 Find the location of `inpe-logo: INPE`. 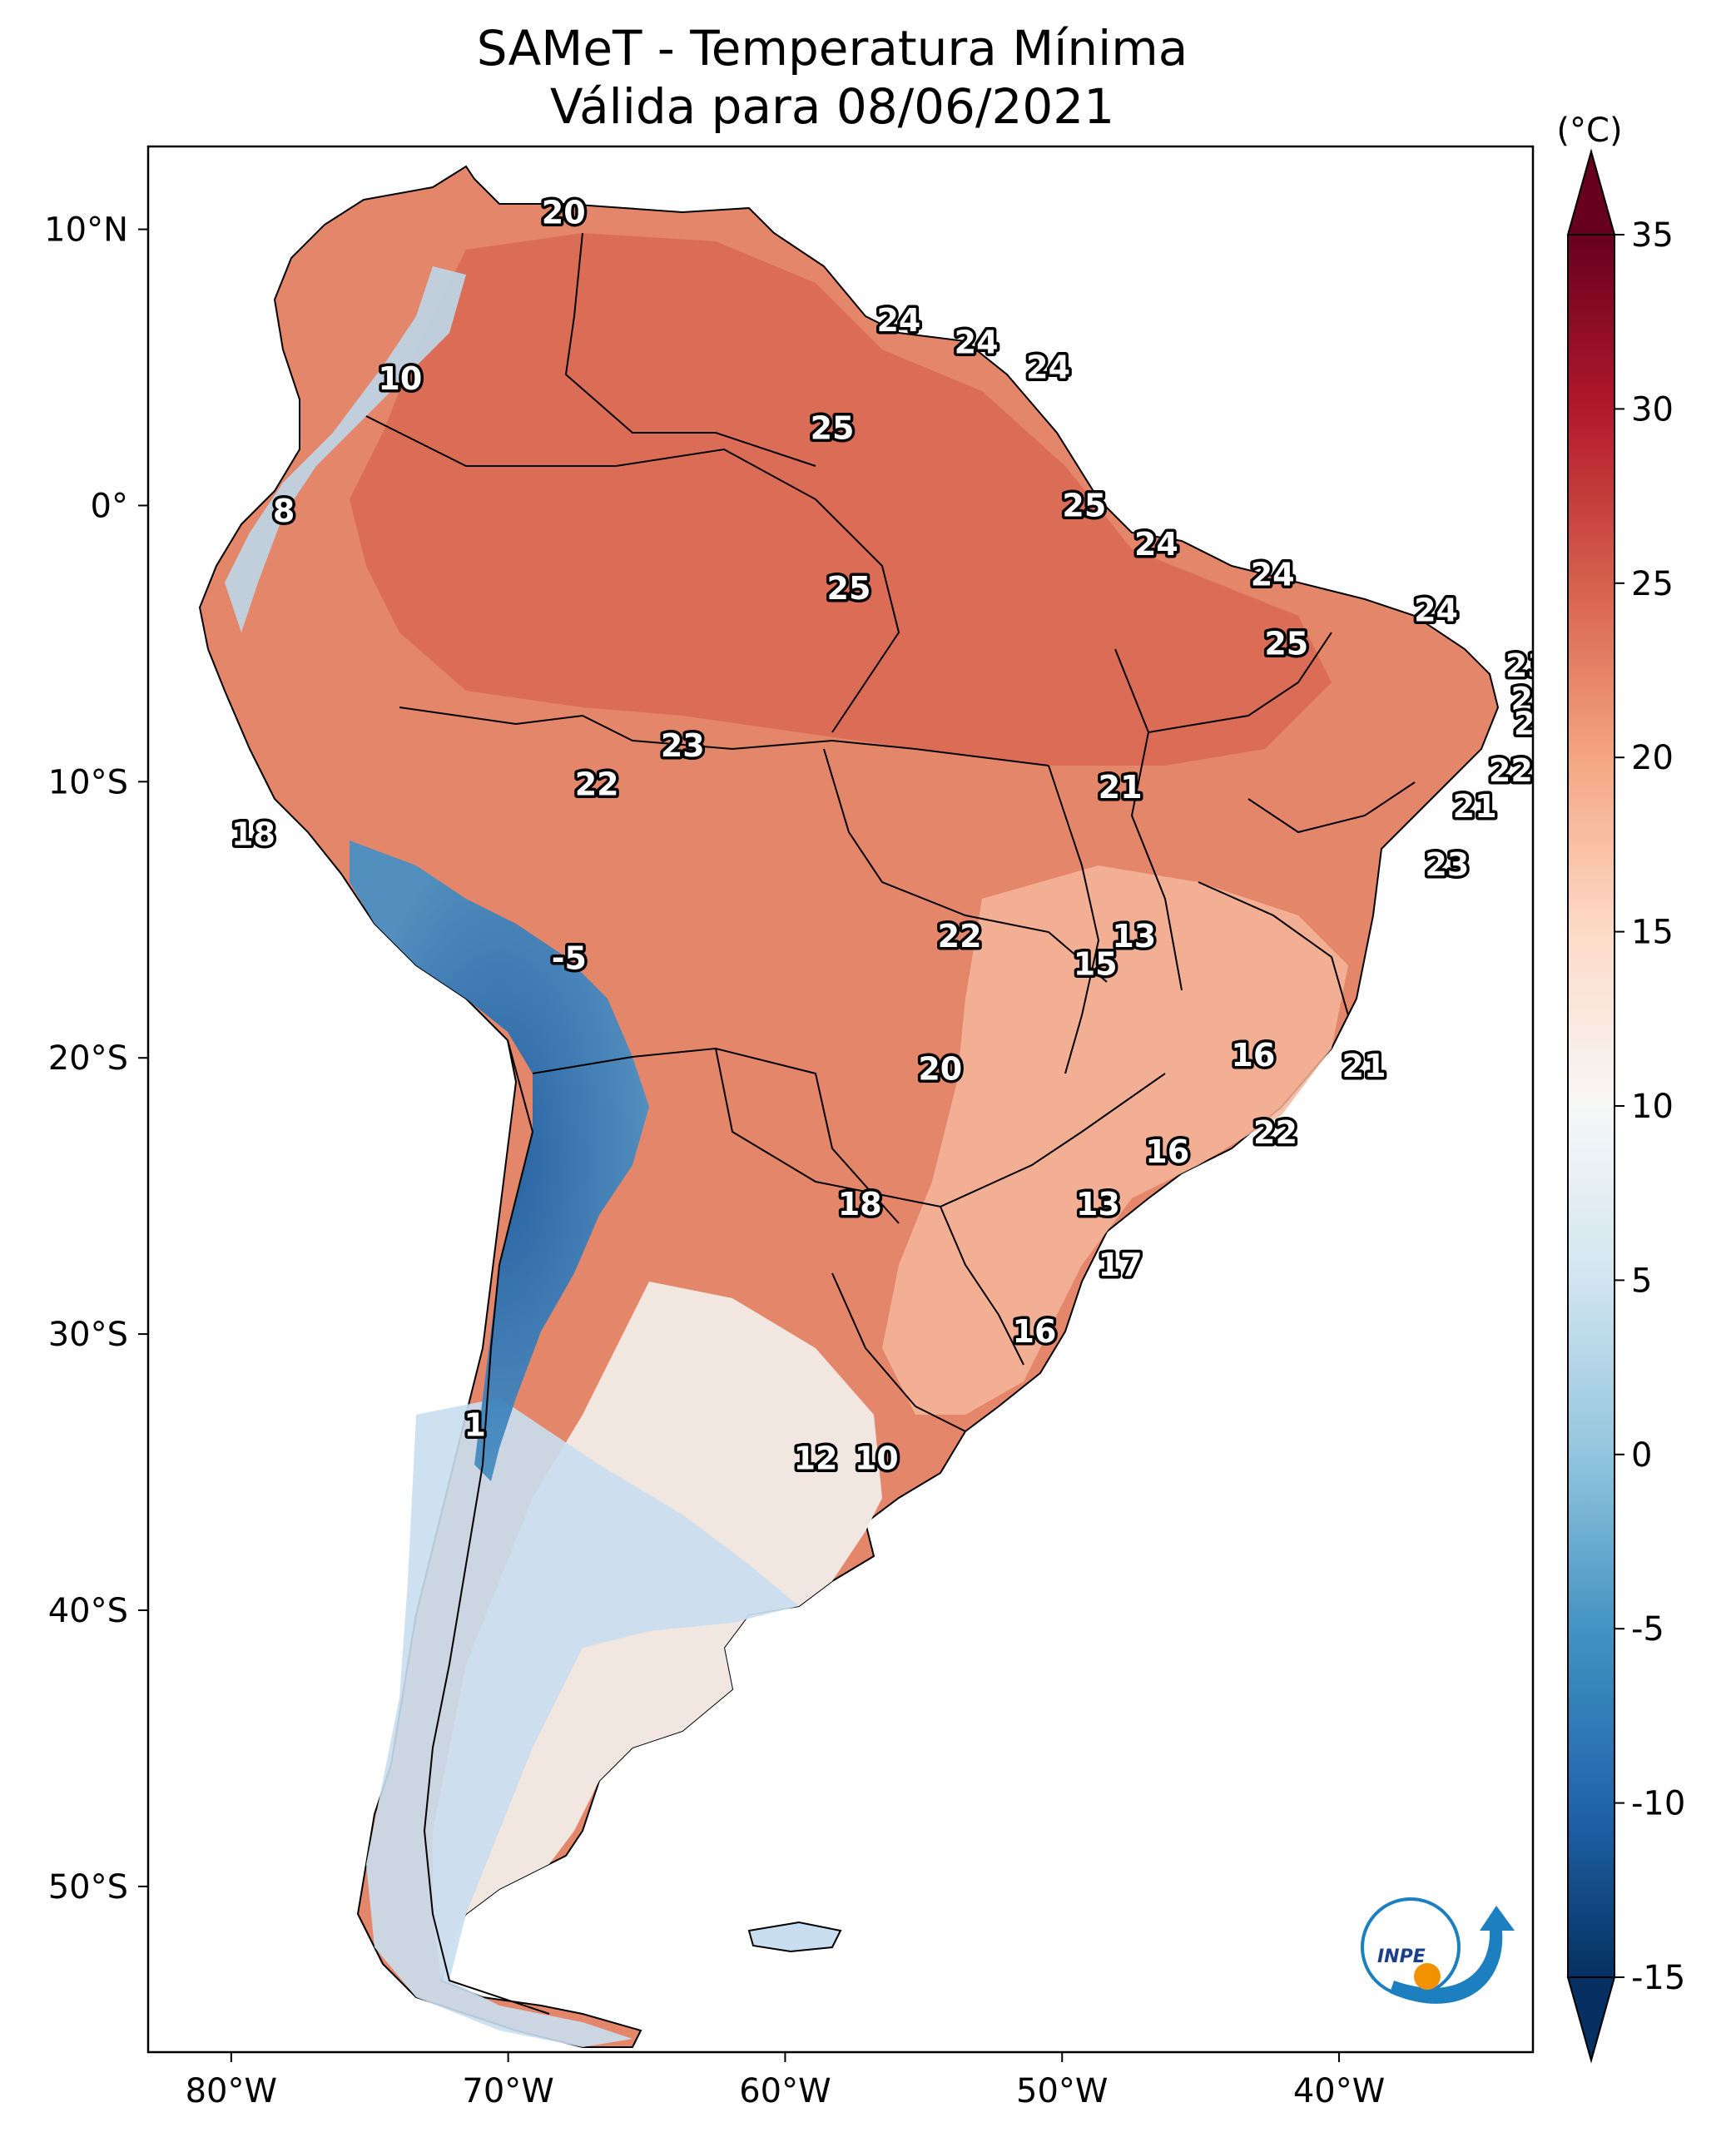

inpe-logo: INPE is located at coordinates (1438, 1950).